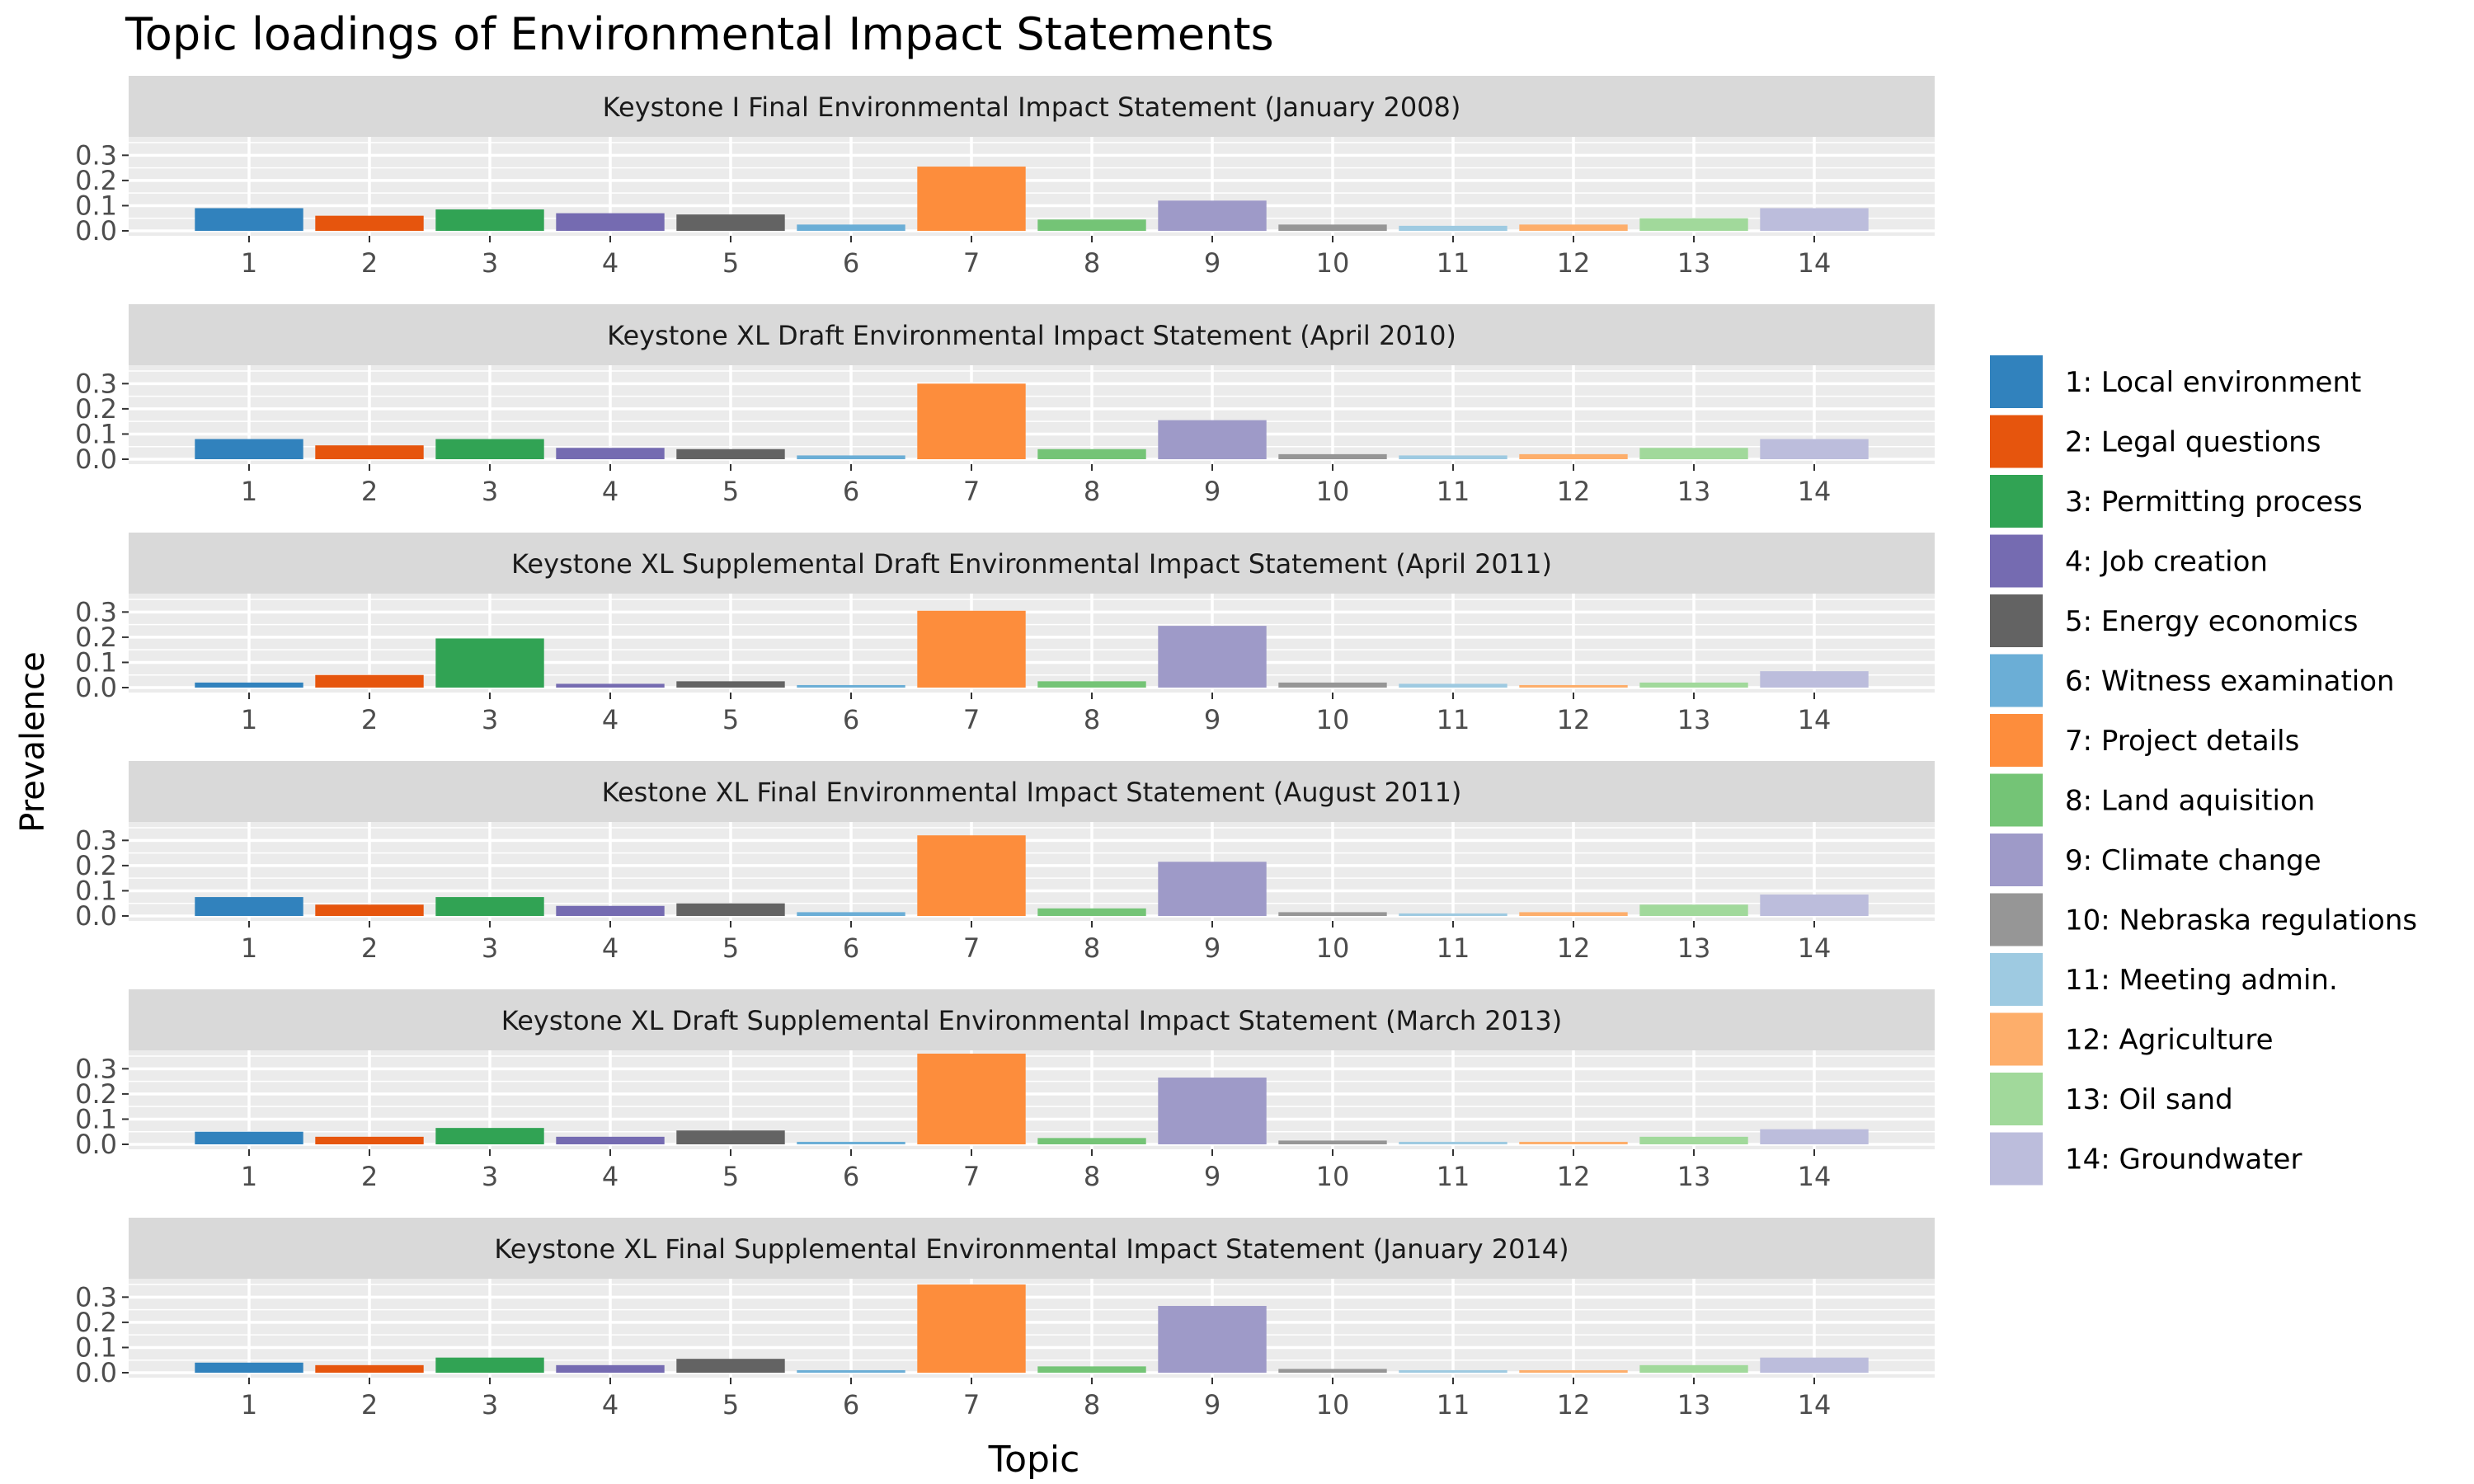 This screenshot has width=2474, height=1484. I want to click on legend-label: 14: Groundwater, so click(2183, 1160).